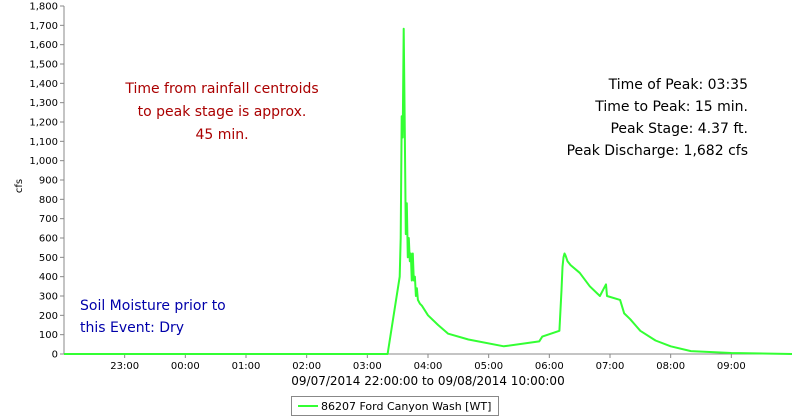 This screenshot has height=420, width=800. What do you see at coordinates (549, 366) in the screenshot?
I see `x-tick-label: 06:00` at bounding box center [549, 366].